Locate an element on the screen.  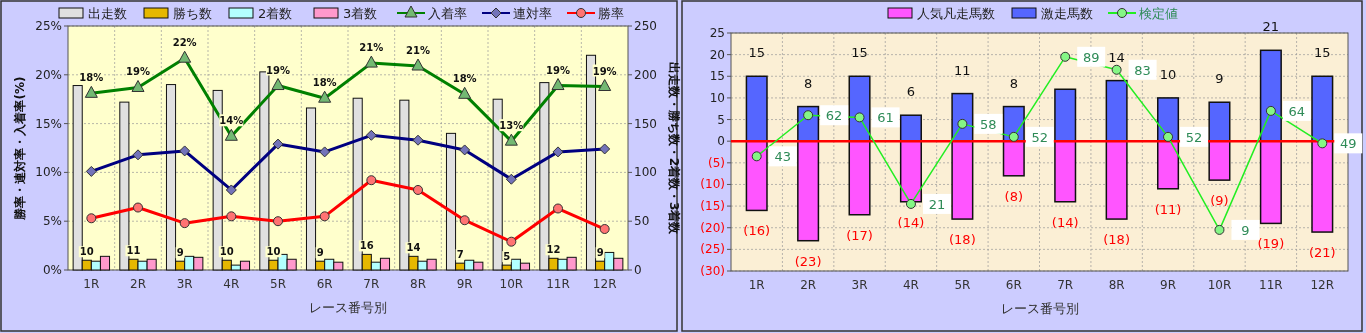
y-tick-label: (10) is located at coordinates (712, 184).